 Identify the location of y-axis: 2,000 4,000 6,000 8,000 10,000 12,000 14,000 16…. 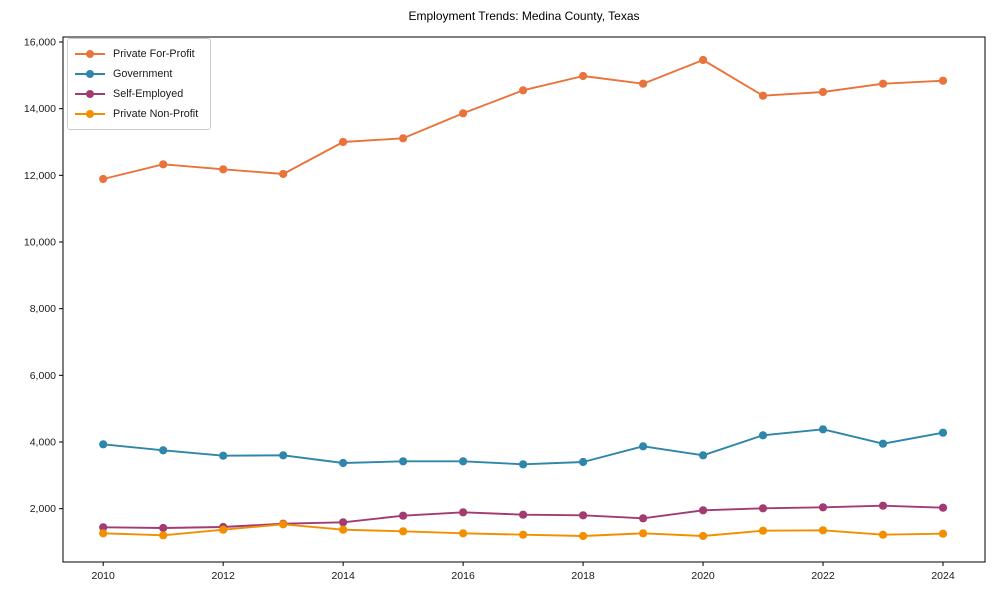
(43, 276).